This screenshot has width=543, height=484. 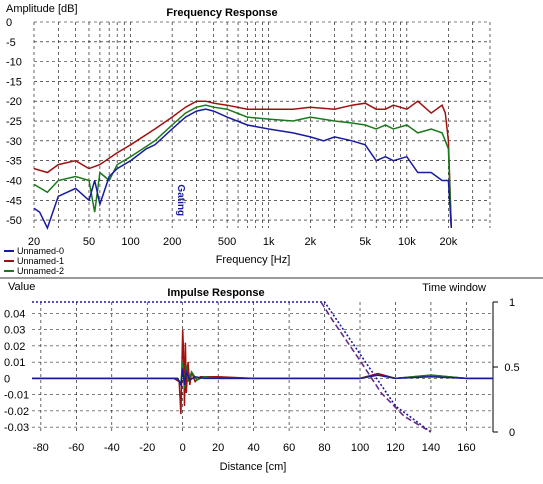 I want to click on fr-x-tick-label: 1k, so click(x=269, y=242).